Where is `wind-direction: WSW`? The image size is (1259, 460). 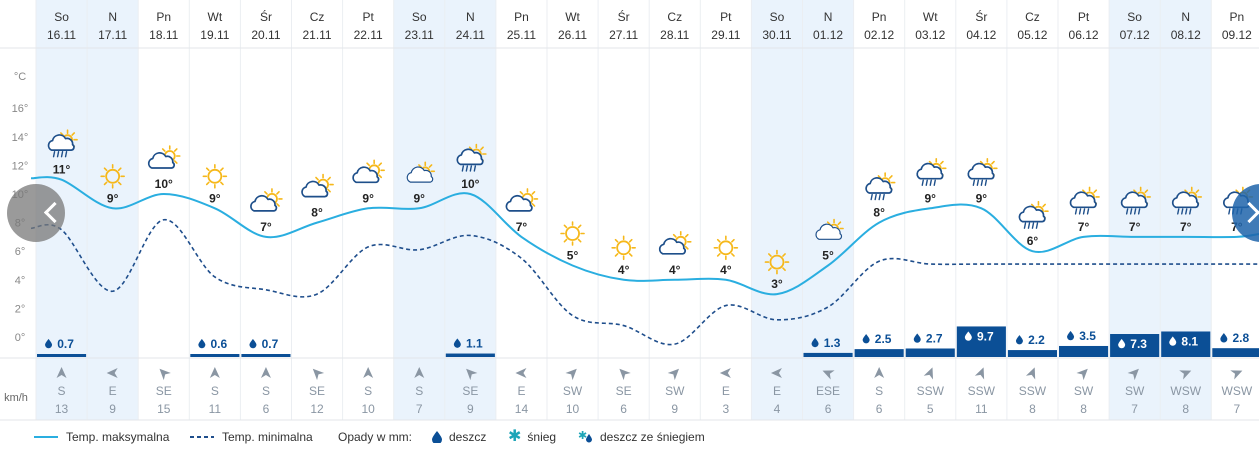
wind-direction: WSW is located at coordinates (1185, 391).